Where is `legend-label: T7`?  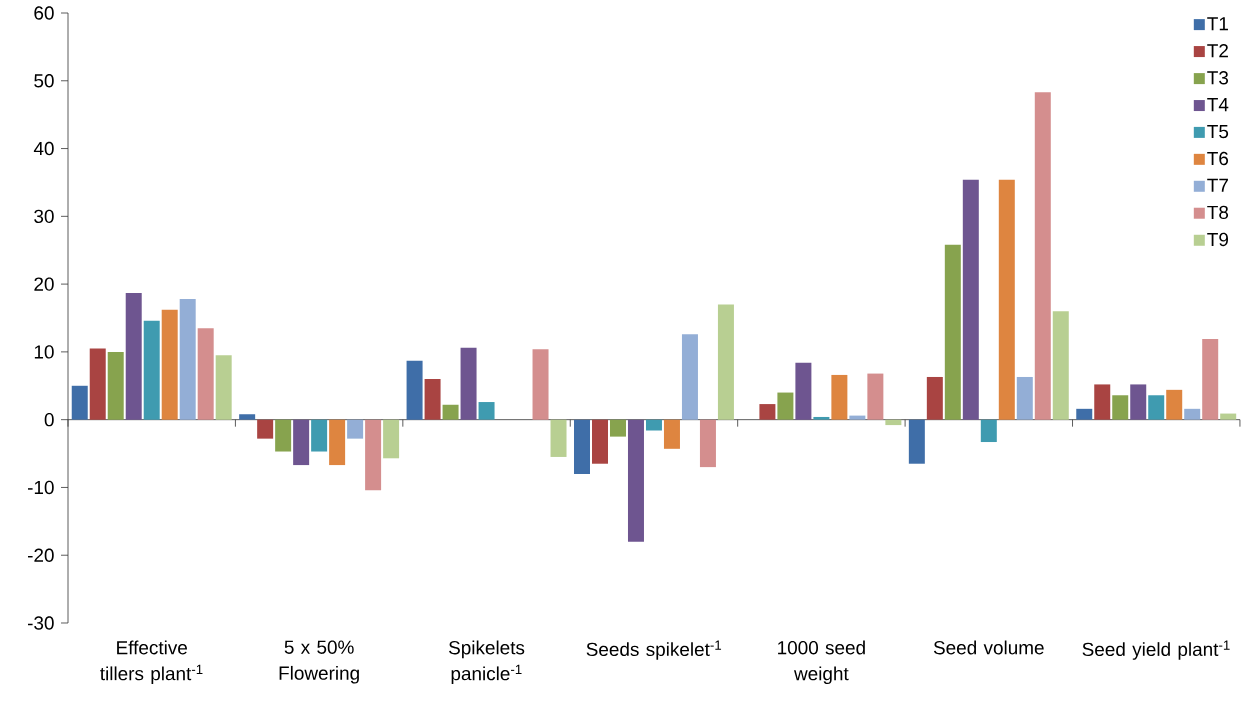
legend-label: T7 is located at coordinates (1217, 185).